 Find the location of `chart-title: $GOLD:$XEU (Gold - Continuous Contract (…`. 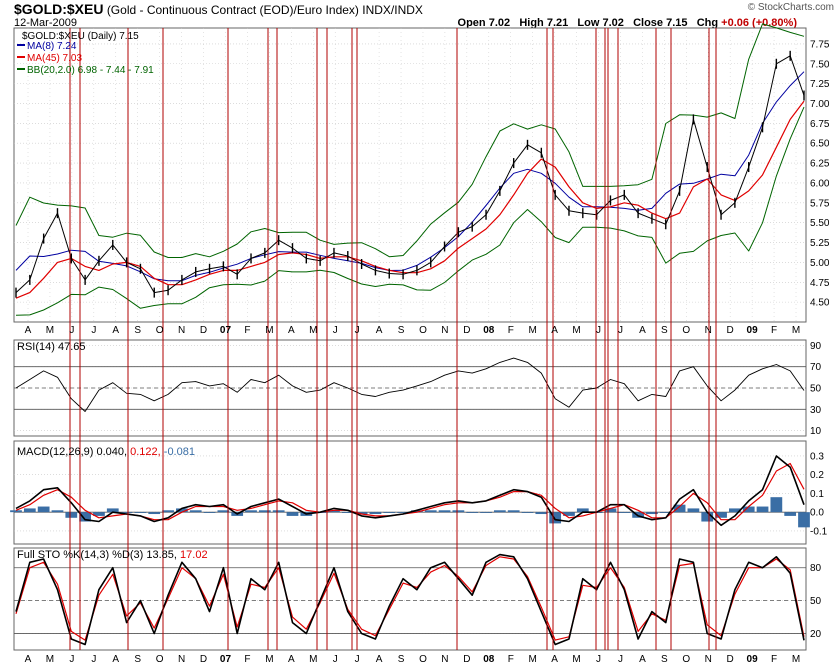

chart-title: $GOLD:$XEU (Gold - Continuous Contract (… is located at coordinates (218, 9).